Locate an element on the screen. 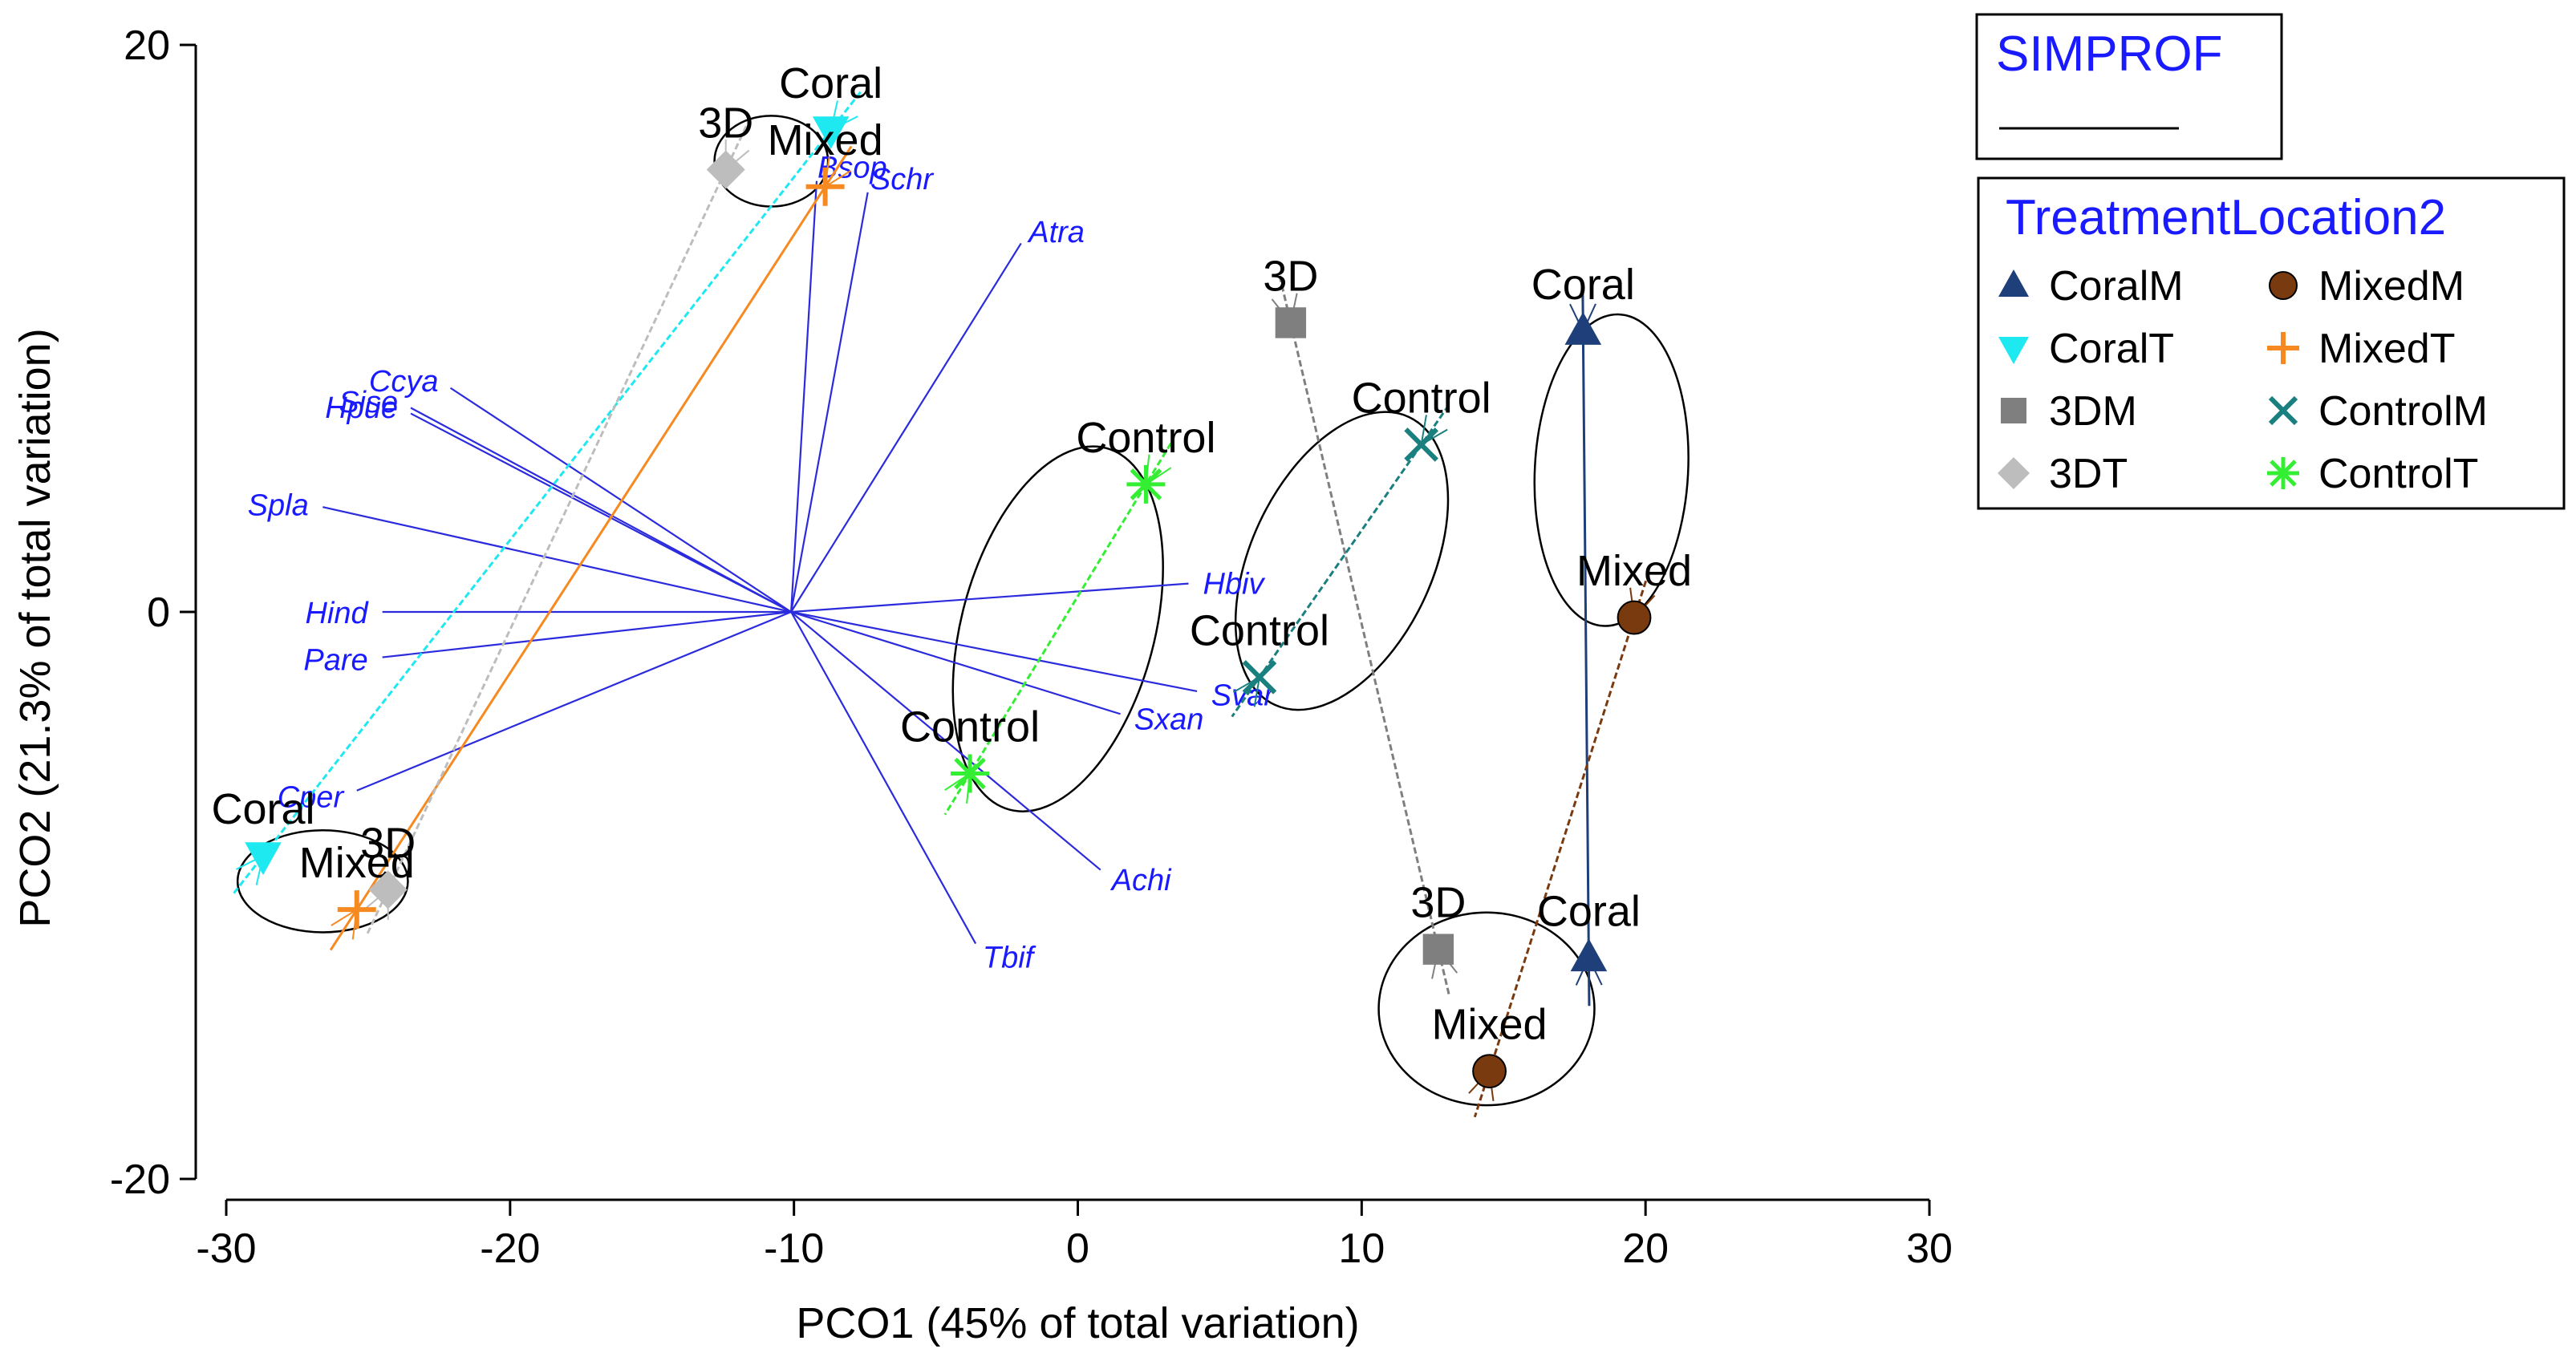 This screenshot has height=1365, width=2576. y-tick-label: -20 is located at coordinates (140, 1179).